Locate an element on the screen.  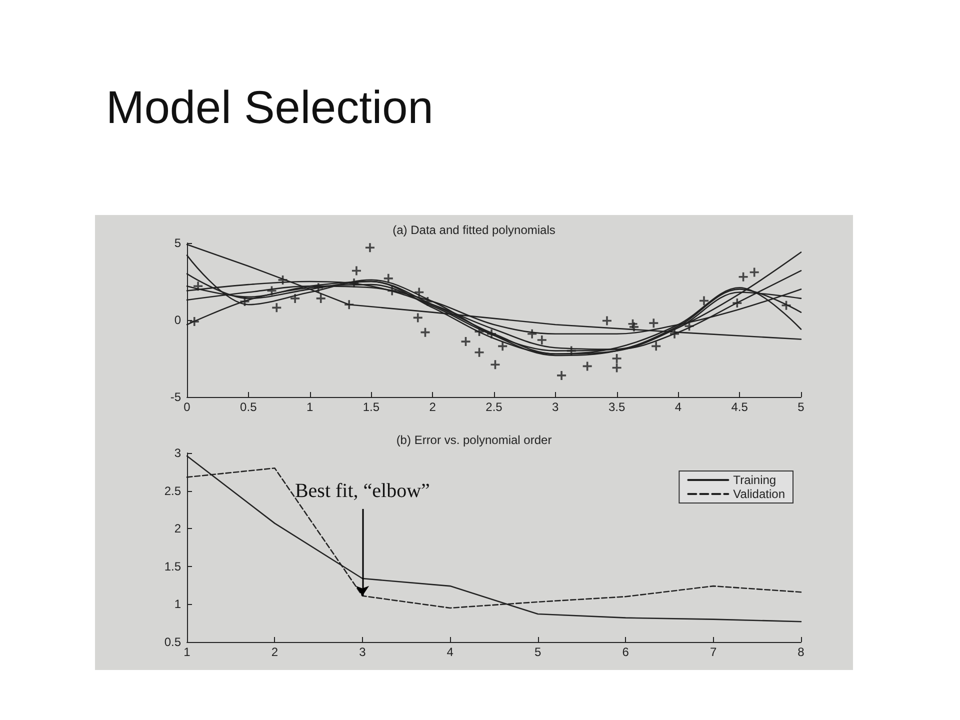
y-tick-label: 3 is located at coordinates (178, 453).